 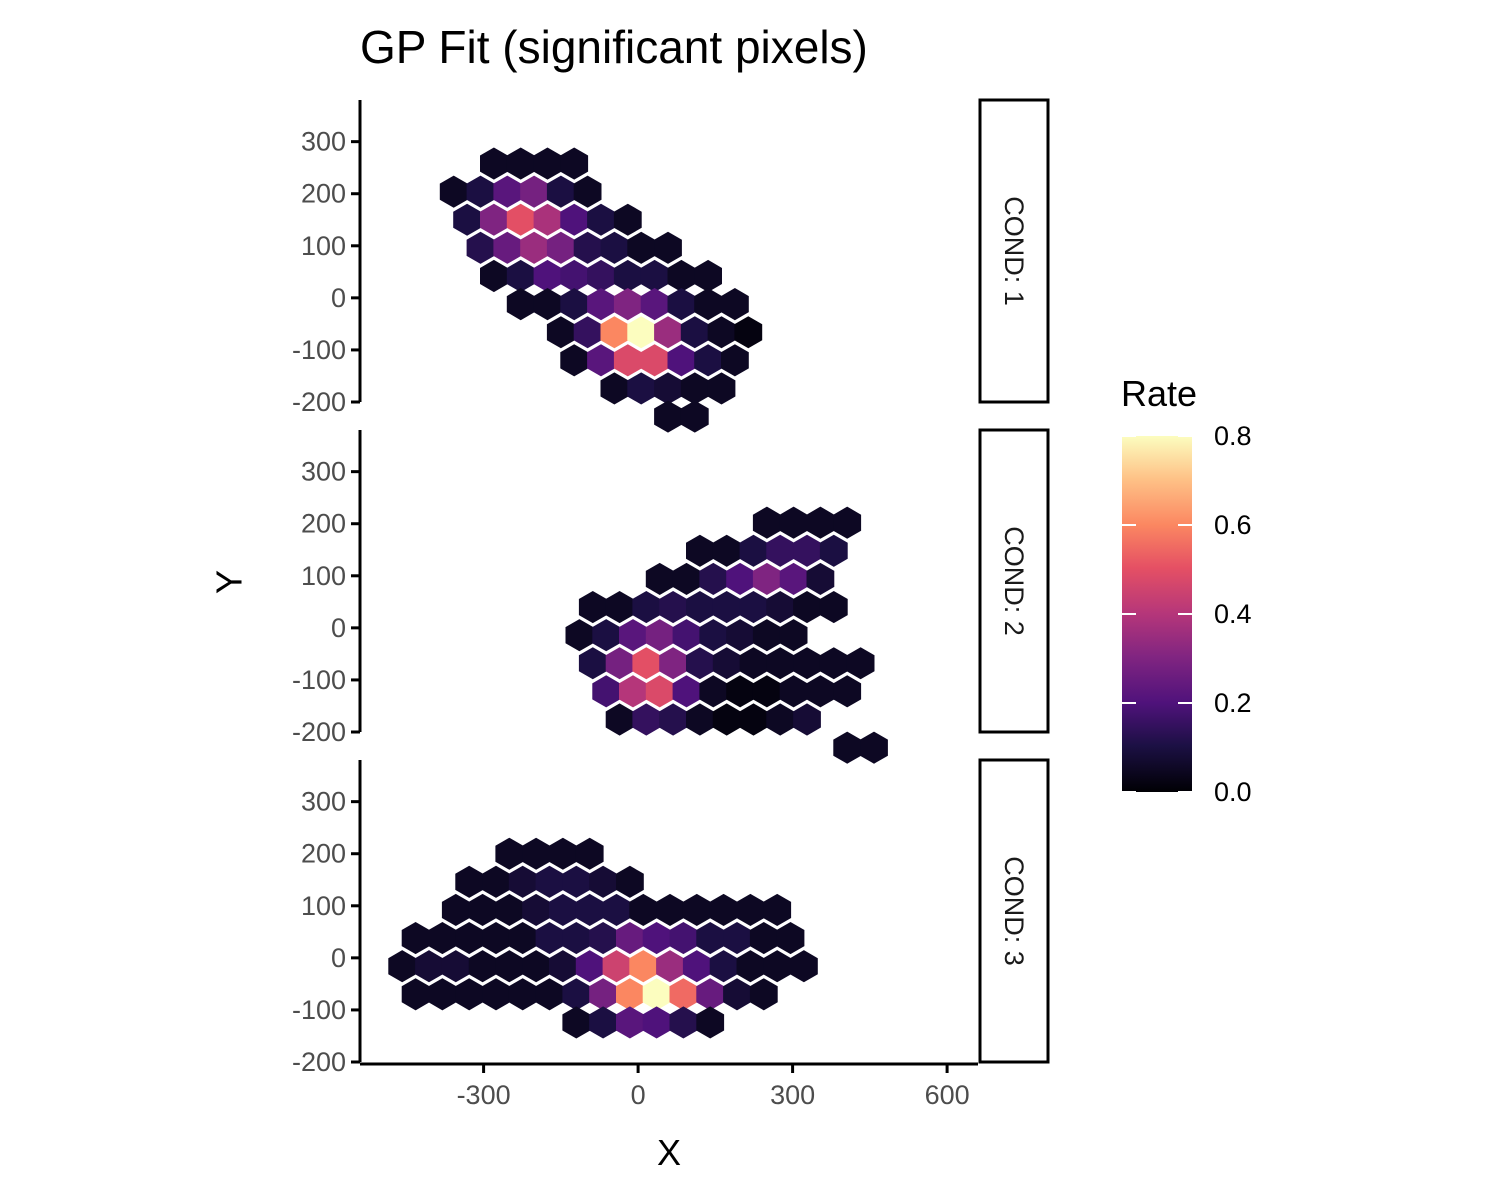 What do you see at coordinates (1233, 525) in the screenshot?
I see `legend-tick-label: 0.6` at bounding box center [1233, 525].